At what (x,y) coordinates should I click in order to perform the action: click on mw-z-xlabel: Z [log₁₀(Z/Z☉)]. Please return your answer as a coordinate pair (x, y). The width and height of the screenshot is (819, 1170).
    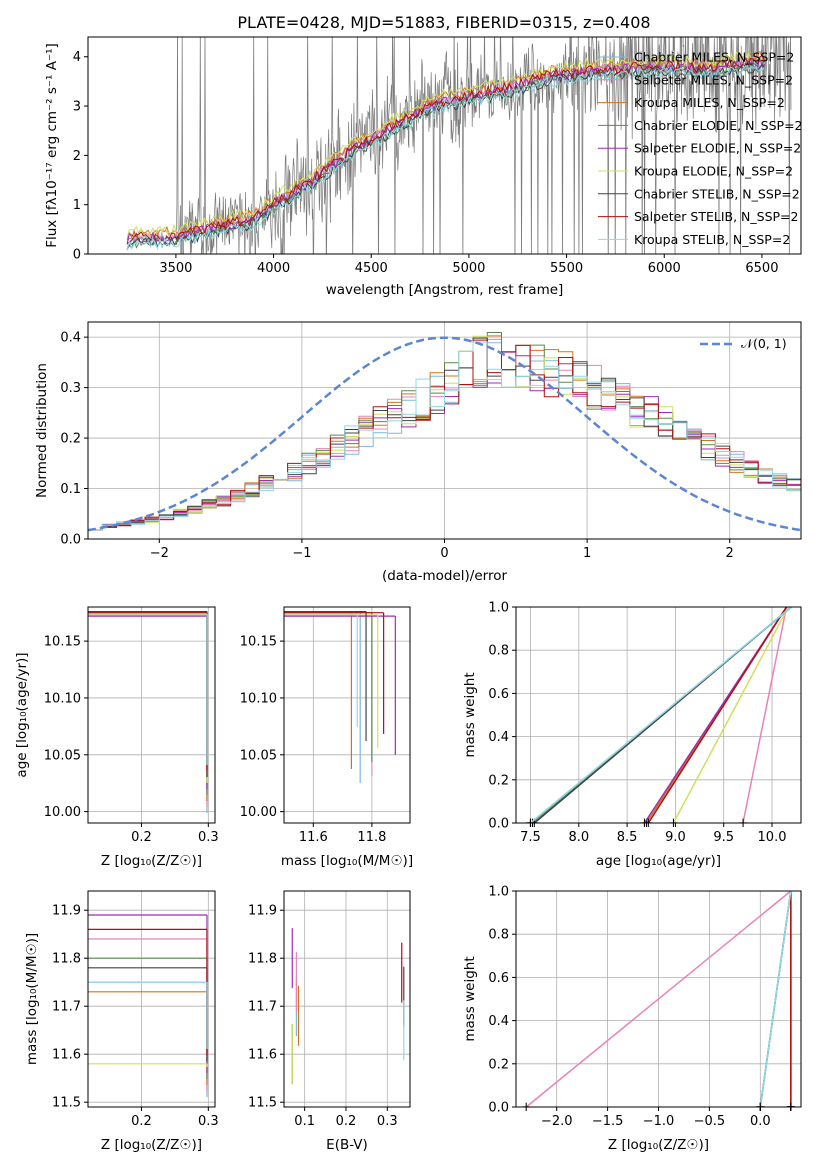
    Looking at the image, I should click on (658, 1145).